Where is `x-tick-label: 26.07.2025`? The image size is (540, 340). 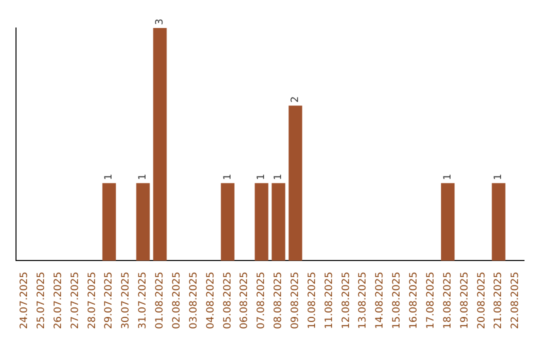 x-tick-label: 26.07.2025 is located at coordinates (58, 301).